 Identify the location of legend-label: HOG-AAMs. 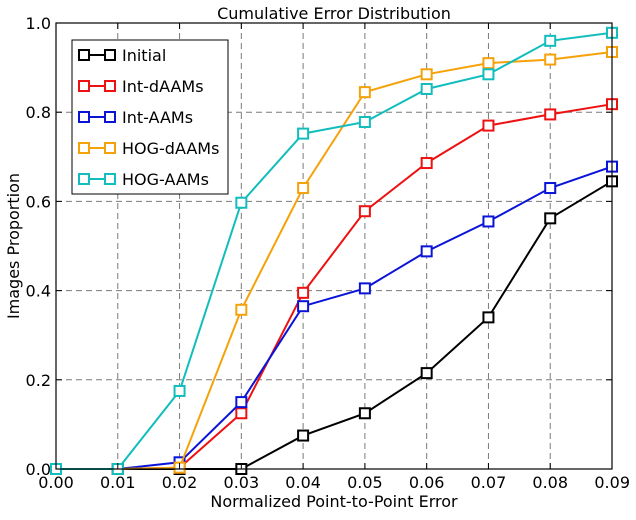
(165, 179).